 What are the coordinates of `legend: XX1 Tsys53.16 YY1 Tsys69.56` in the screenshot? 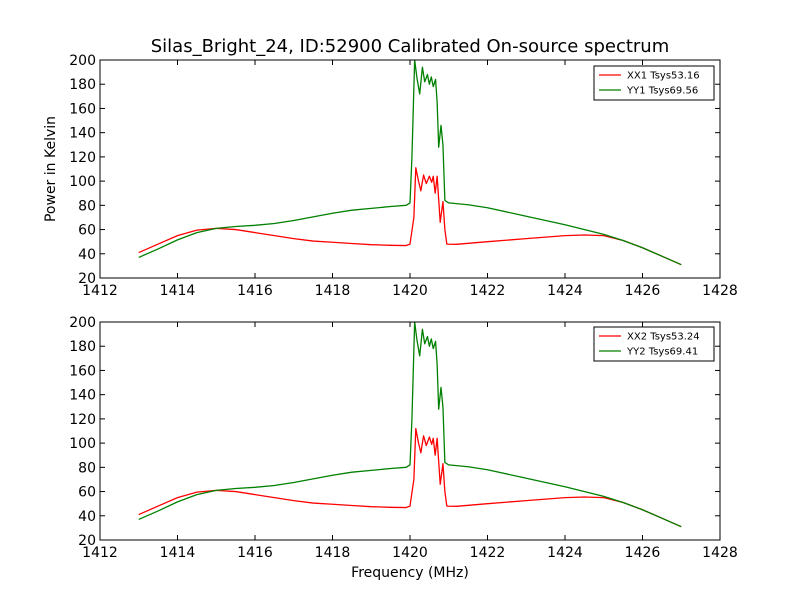 It's located at (654, 83).